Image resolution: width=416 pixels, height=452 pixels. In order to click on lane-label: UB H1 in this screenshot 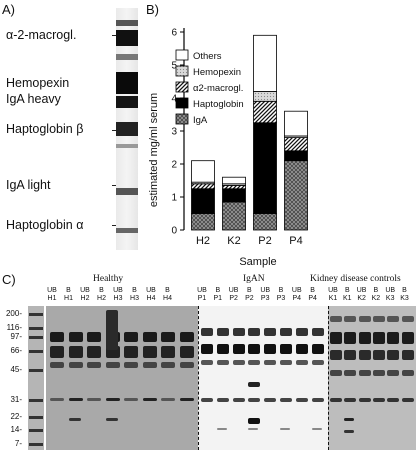, I will do `click(52, 295)`.